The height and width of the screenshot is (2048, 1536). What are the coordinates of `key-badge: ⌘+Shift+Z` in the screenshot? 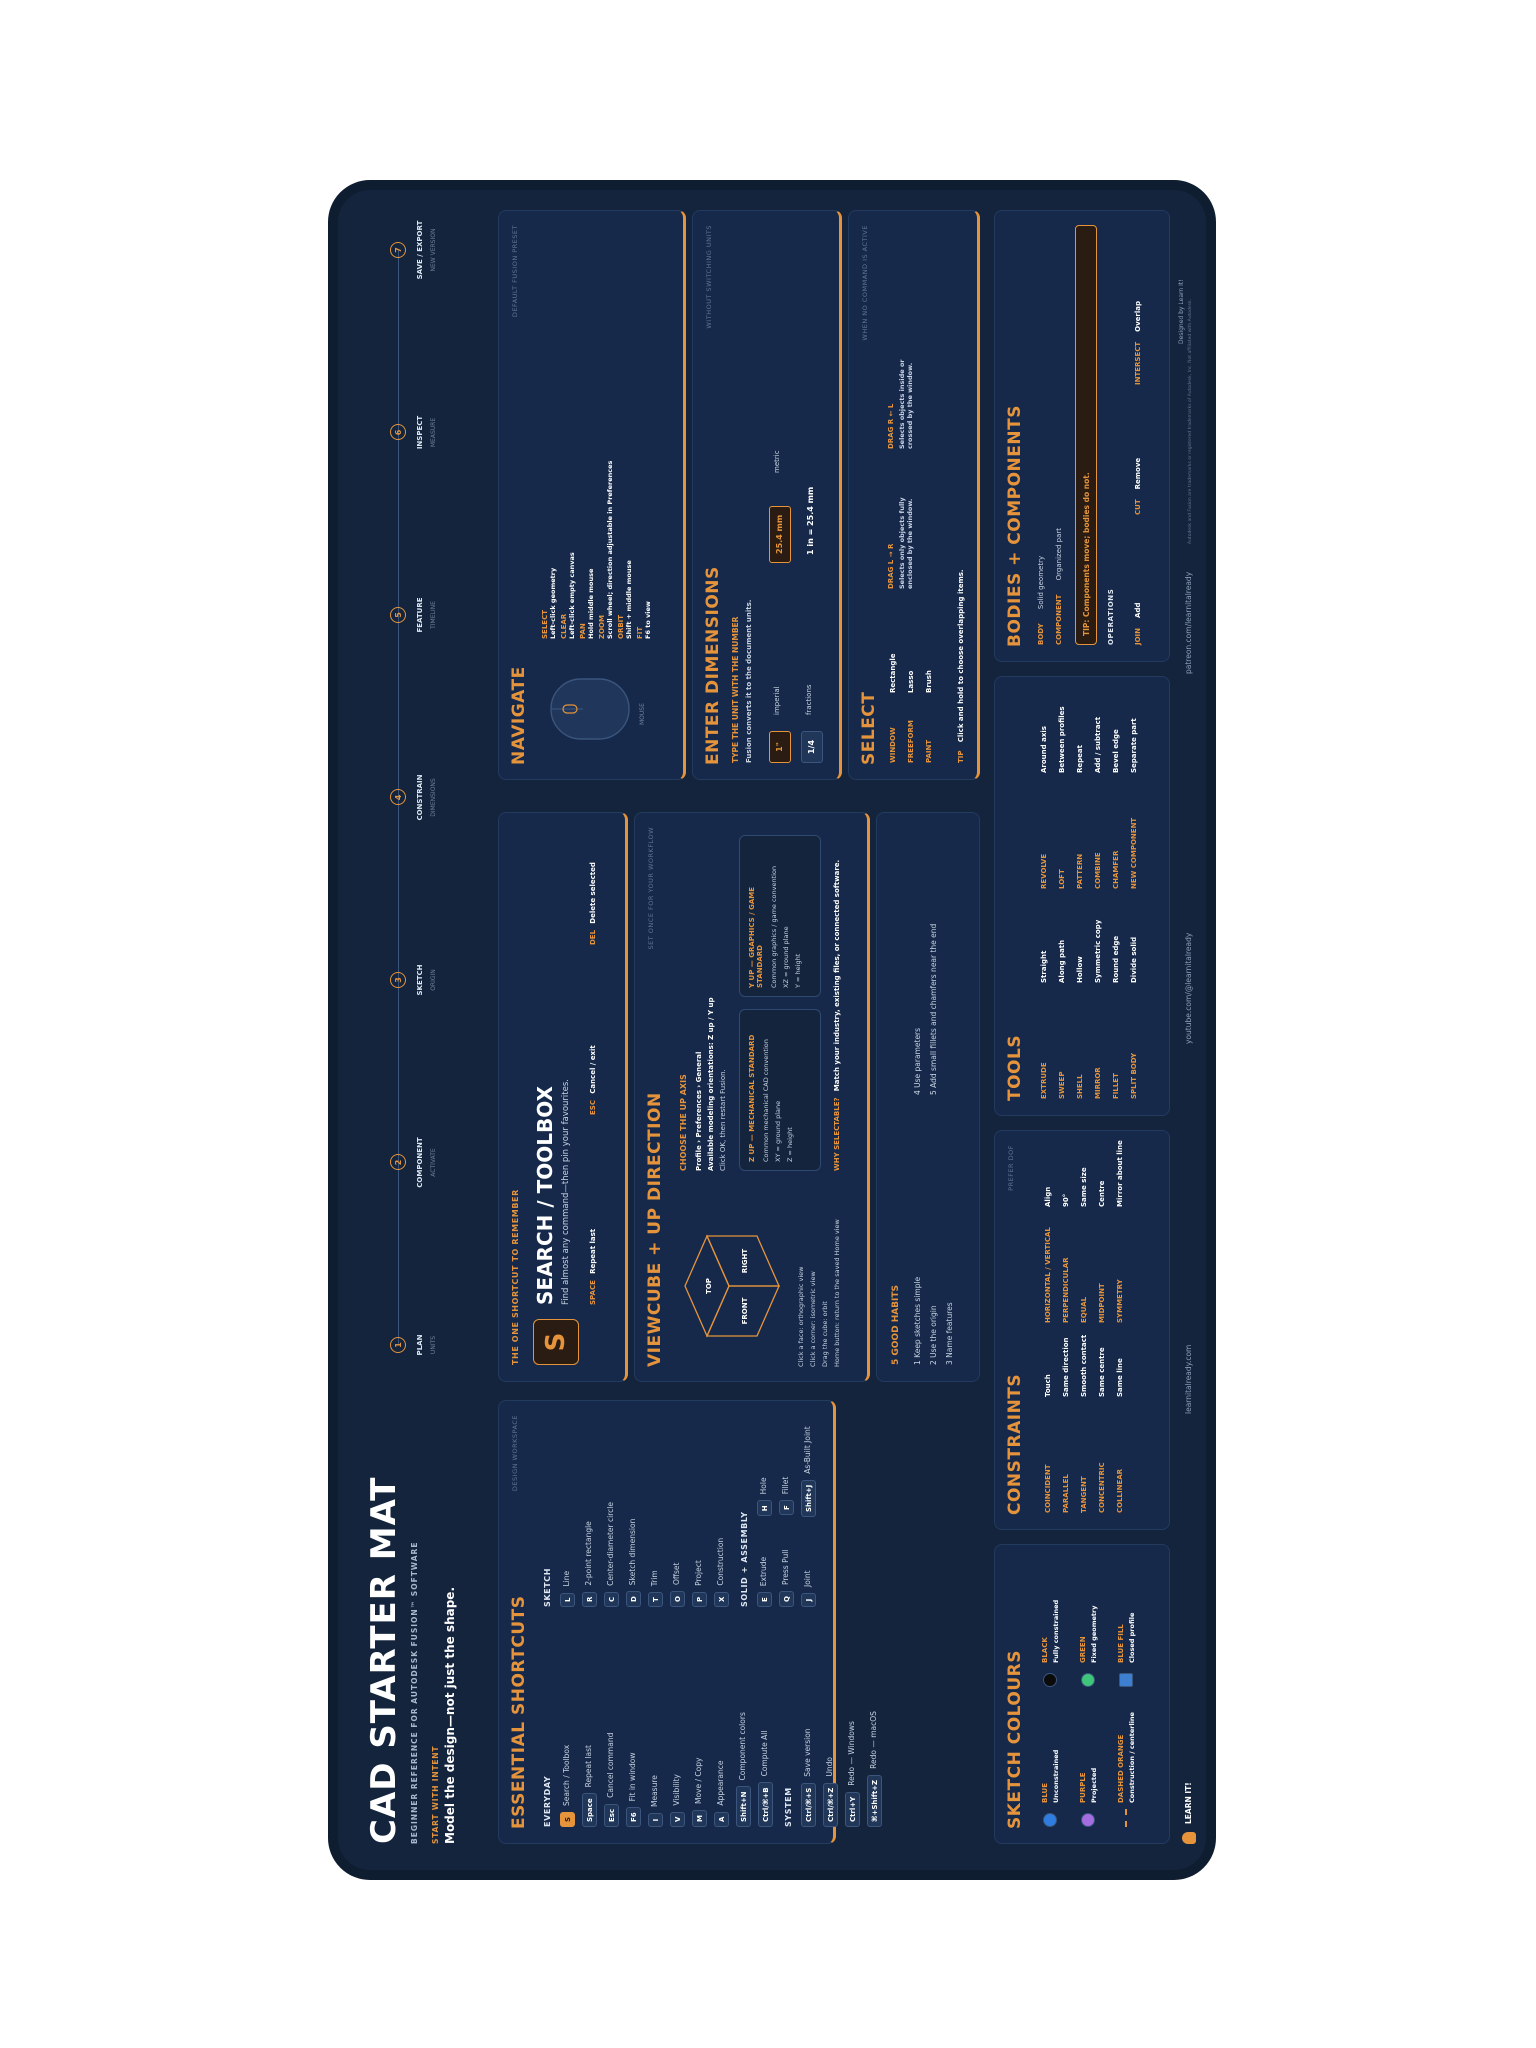 It's located at (874, 1800).